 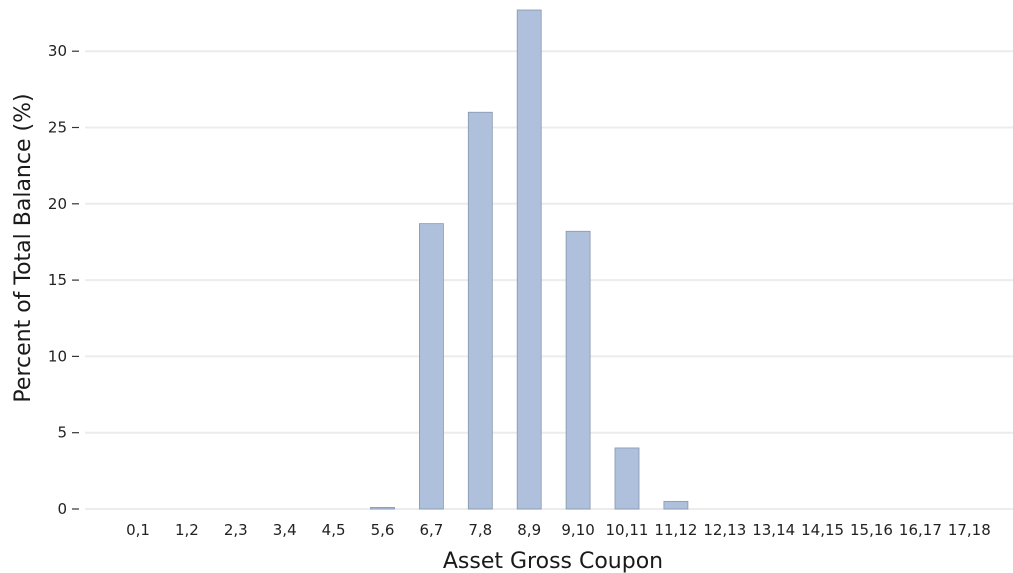 I want to click on x-tick-label: 12,13, so click(x=724, y=530).